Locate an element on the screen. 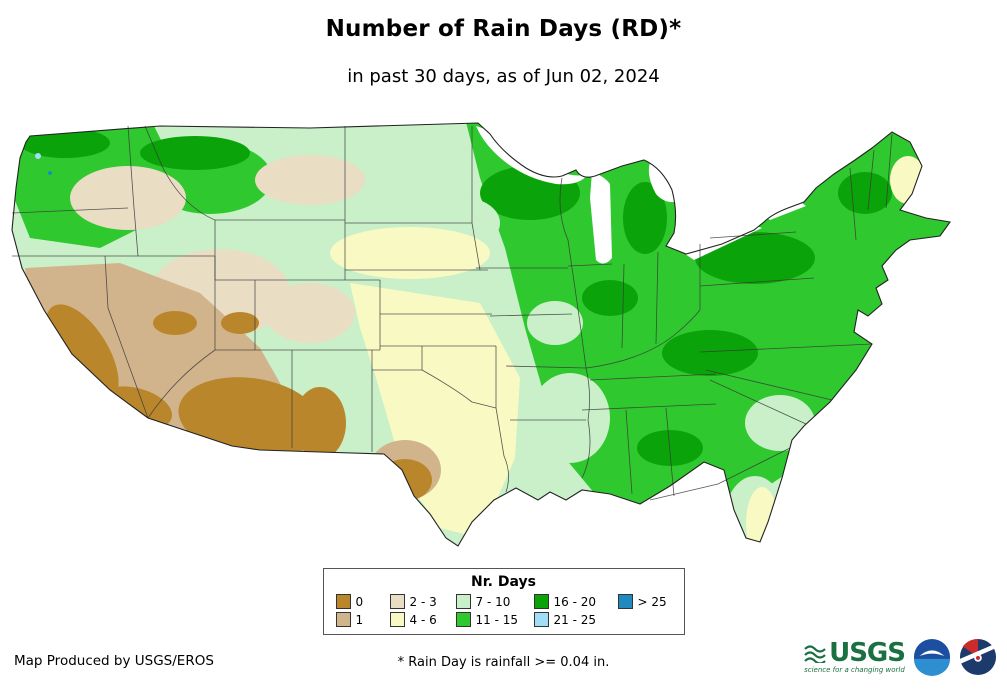  legend-item: 11 - 15 is located at coordinates (494, 619).